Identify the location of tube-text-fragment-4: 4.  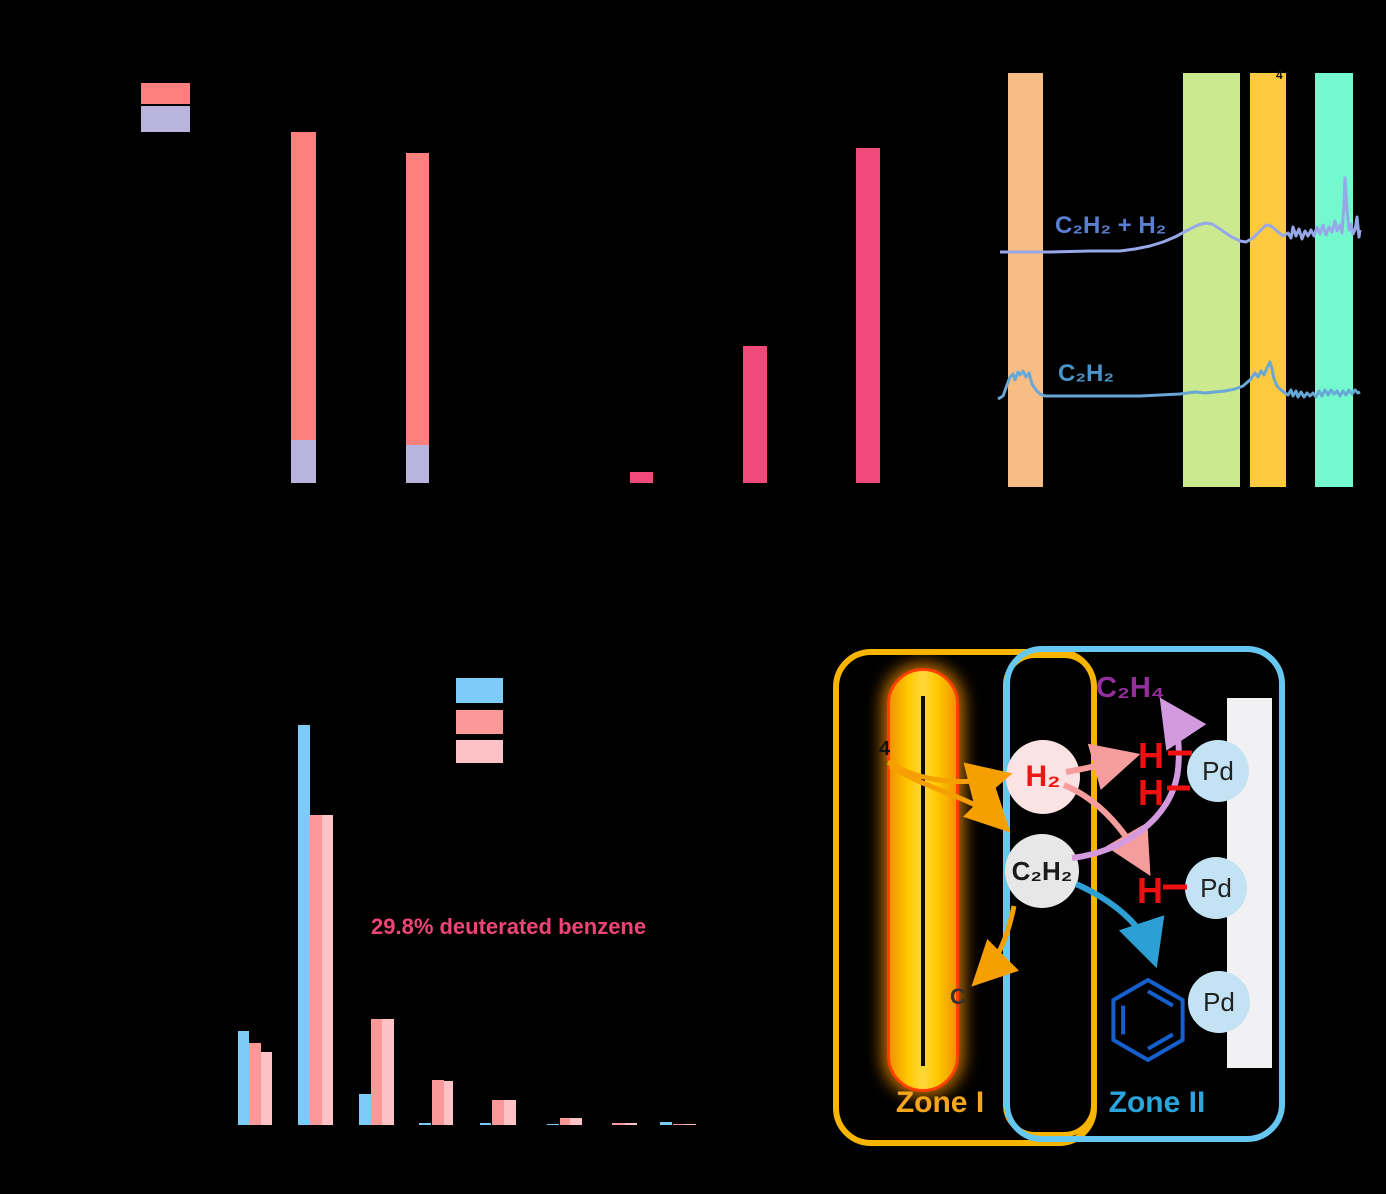
(885, 749).